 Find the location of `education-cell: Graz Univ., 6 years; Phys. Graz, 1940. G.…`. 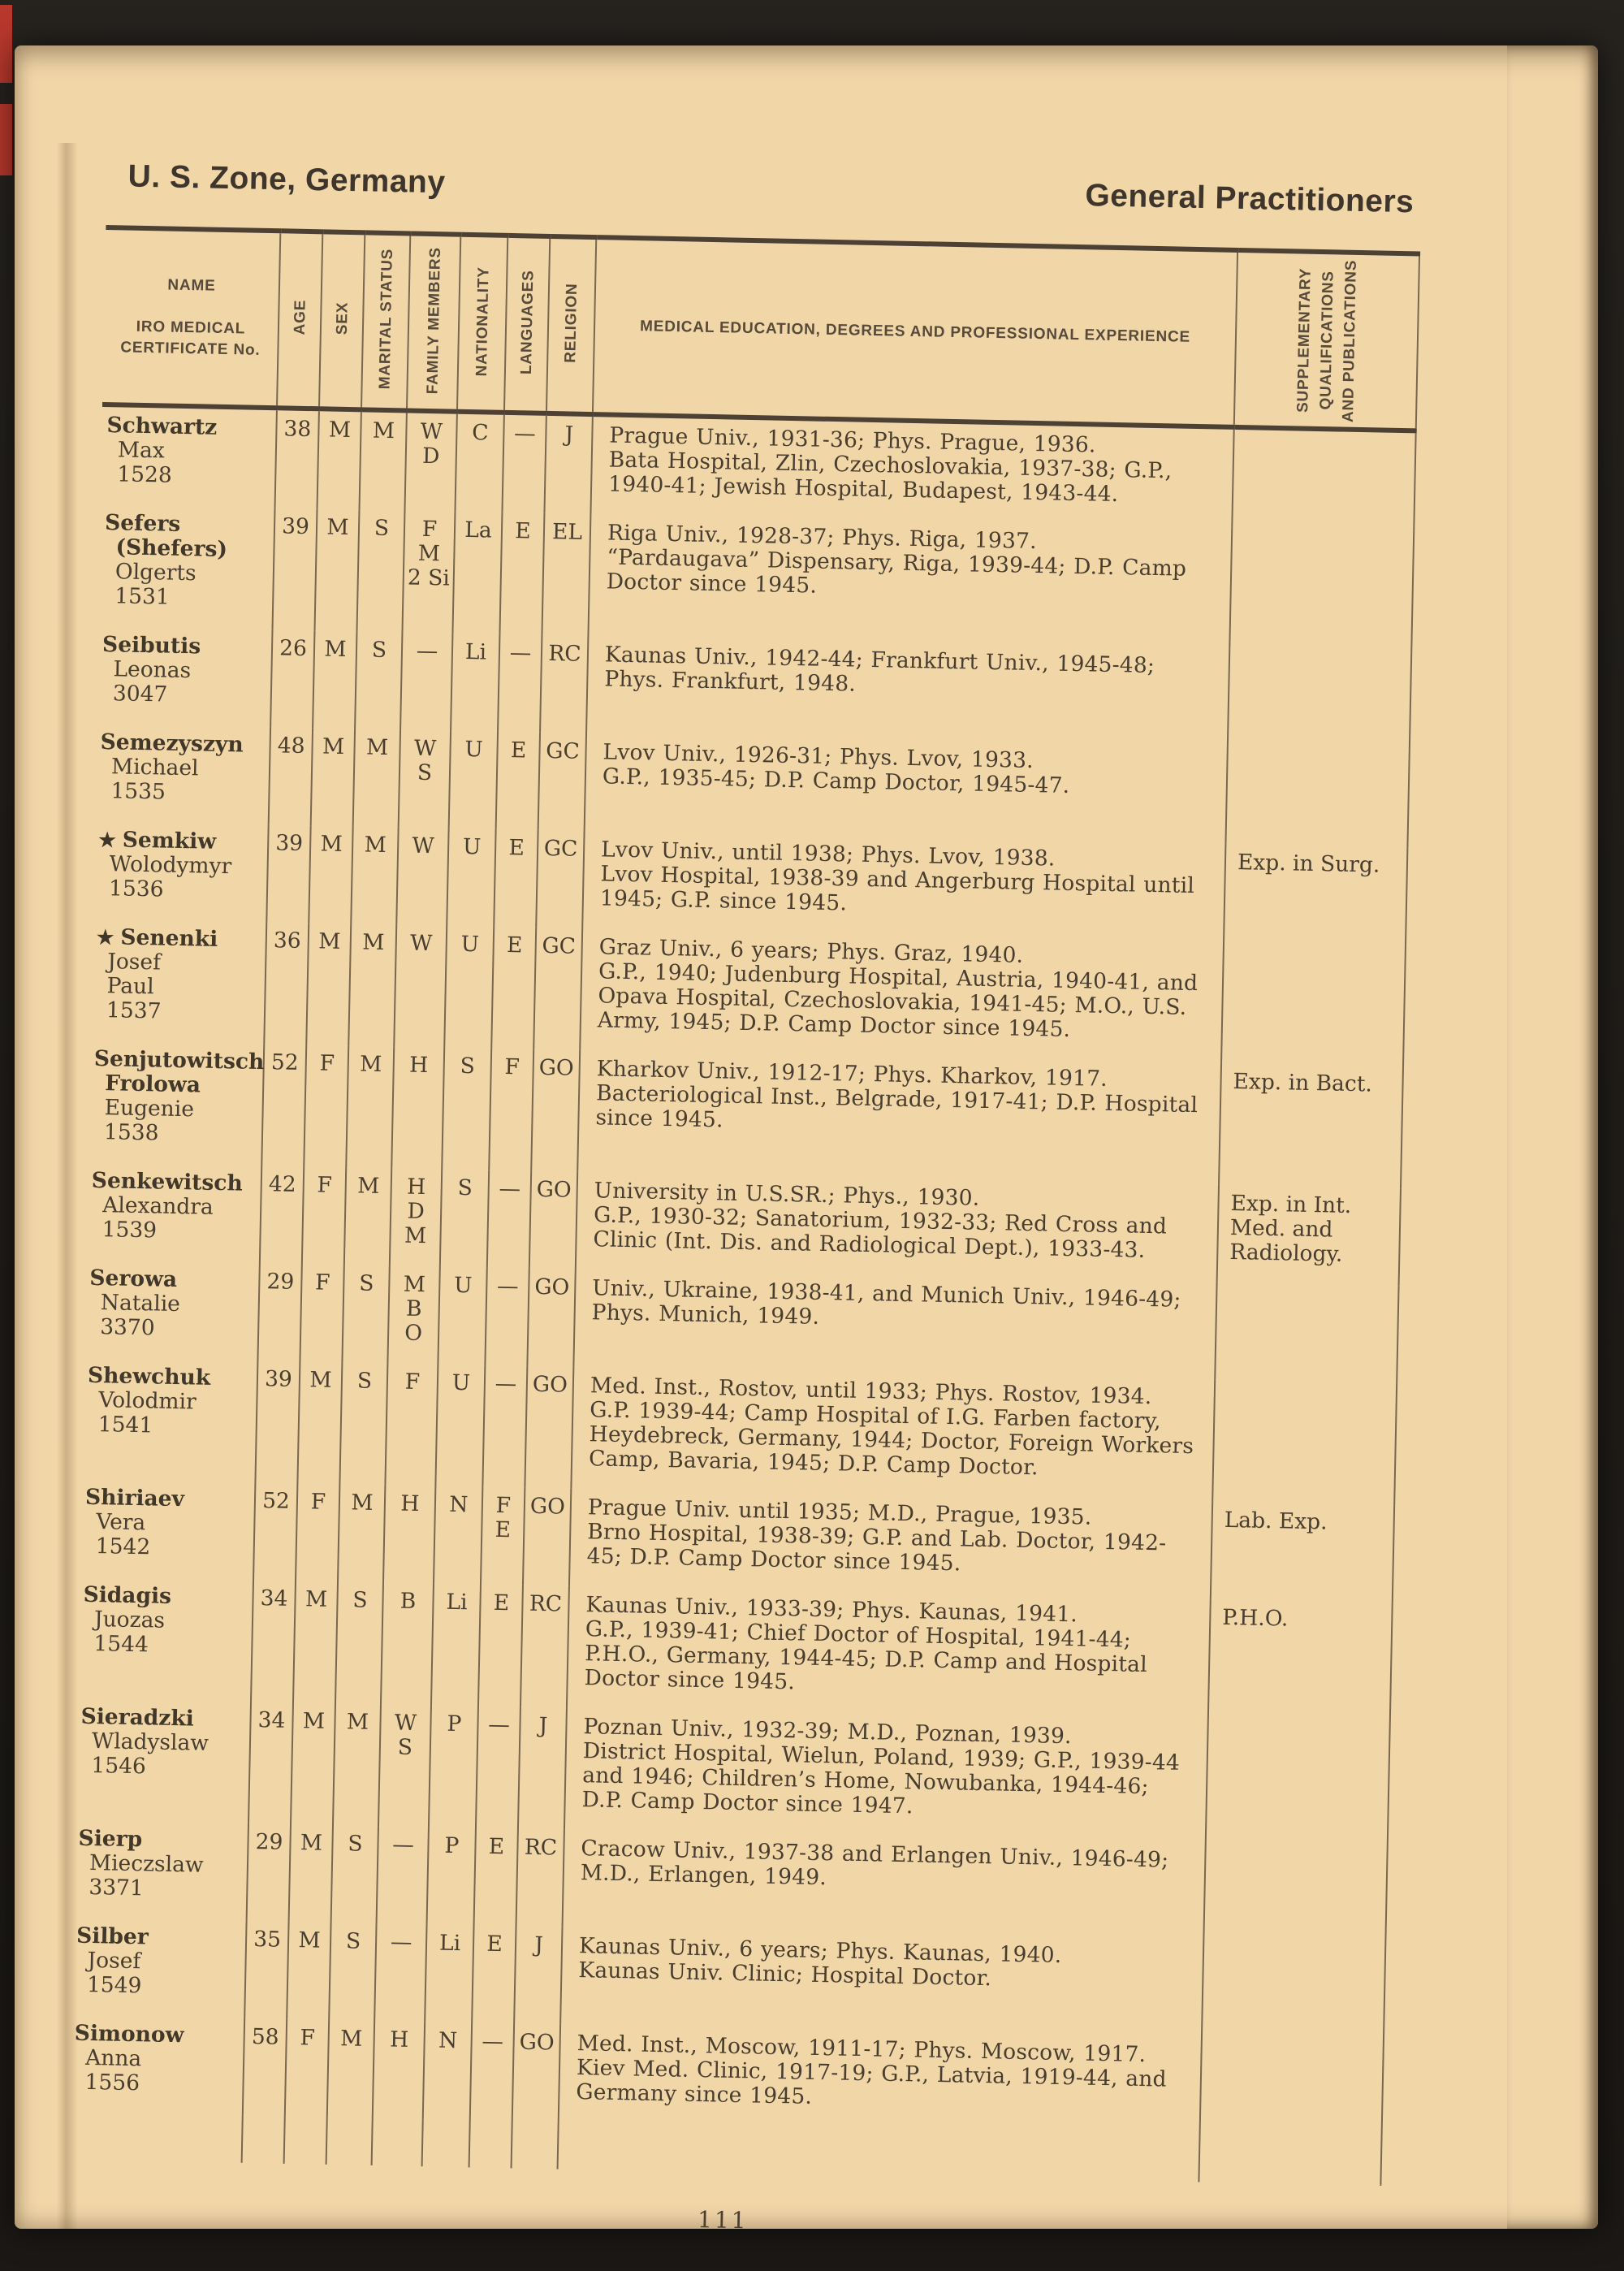

education-cell: Graz Univ., 6 years; Phys. Graz, 1940. G.… is located at coordinates (902, 996).